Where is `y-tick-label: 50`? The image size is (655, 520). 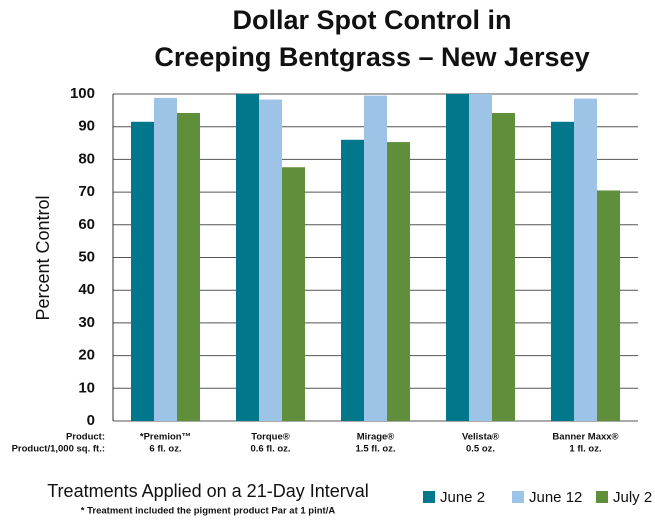 y-tick-label: 50 is located at coordinates (86, 256).